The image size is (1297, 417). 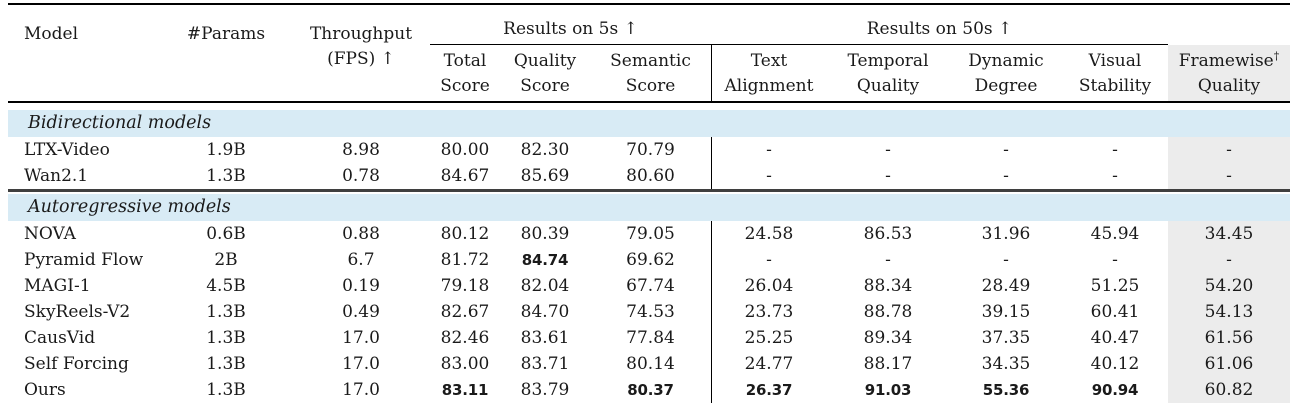 What do you see at coordinates (888, 86) in the screenshot?
I see `header-temporal-quality-line2: Quality` at bounding box center [888, 86].